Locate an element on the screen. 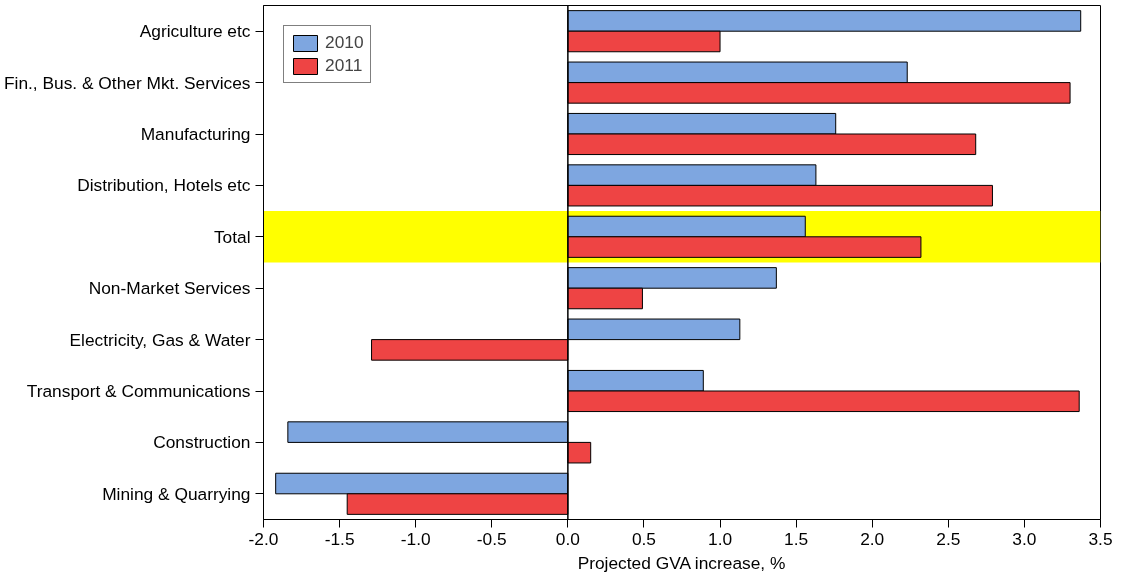  x-tick-label: -1.0 is located at coordinates (415, 538).